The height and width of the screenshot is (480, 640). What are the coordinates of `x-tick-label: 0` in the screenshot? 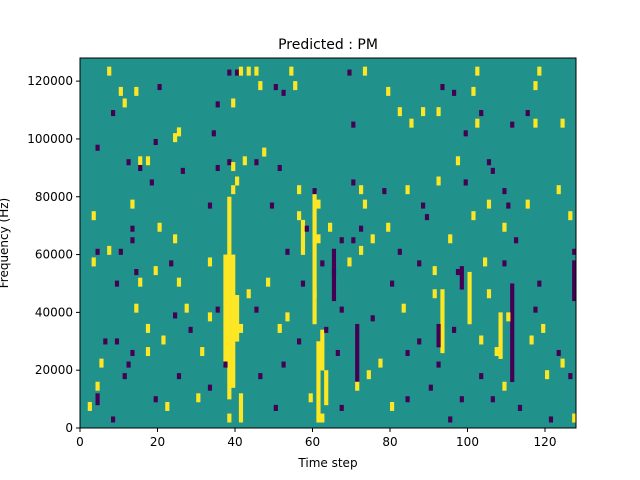 It's located at (80, 442).